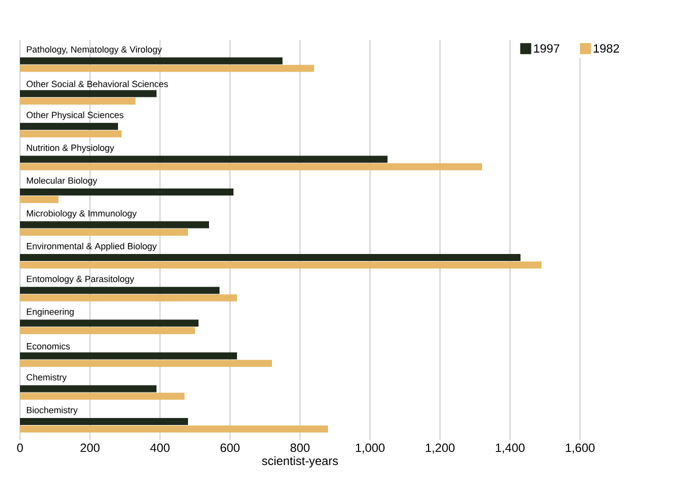 This screenshot has height=502, width=681. What do you see at coordinates (50, 312) in the screenshot?
I see `y-tick-label: Engineering` at bounding box center [50, 312].